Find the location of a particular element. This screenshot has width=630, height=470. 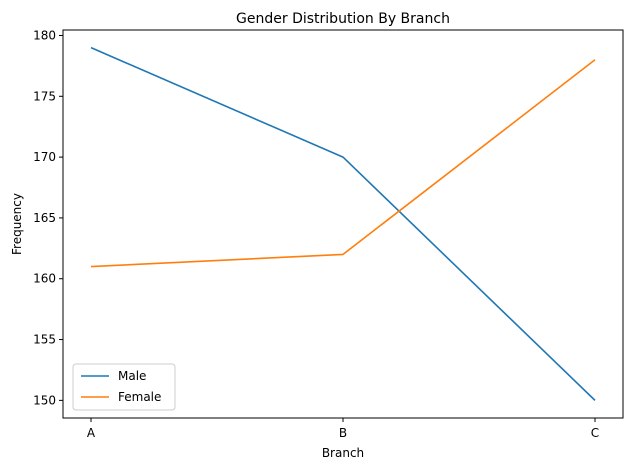

x-tick-label: C is located at coordinates (595, 433).